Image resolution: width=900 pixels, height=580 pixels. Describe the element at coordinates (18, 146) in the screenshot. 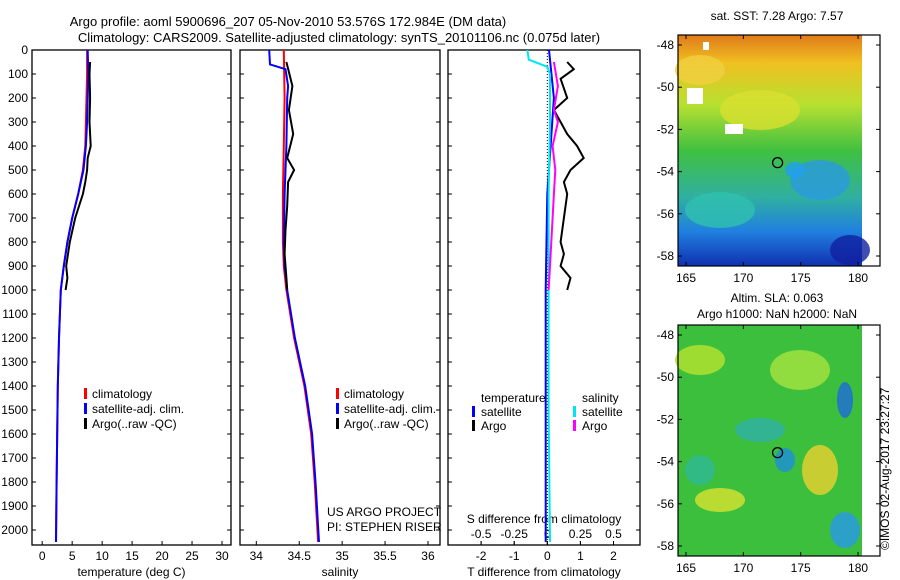

I see `y-tick-label: 400` at that location.